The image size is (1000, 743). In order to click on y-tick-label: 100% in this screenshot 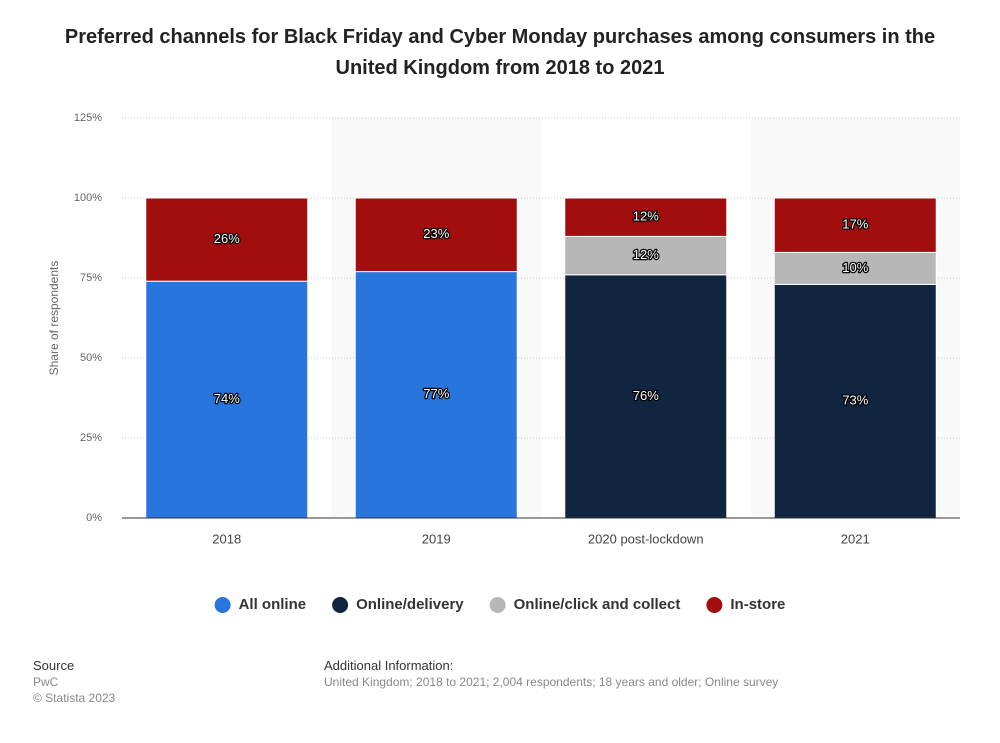, I will do `click(88, 198)`.